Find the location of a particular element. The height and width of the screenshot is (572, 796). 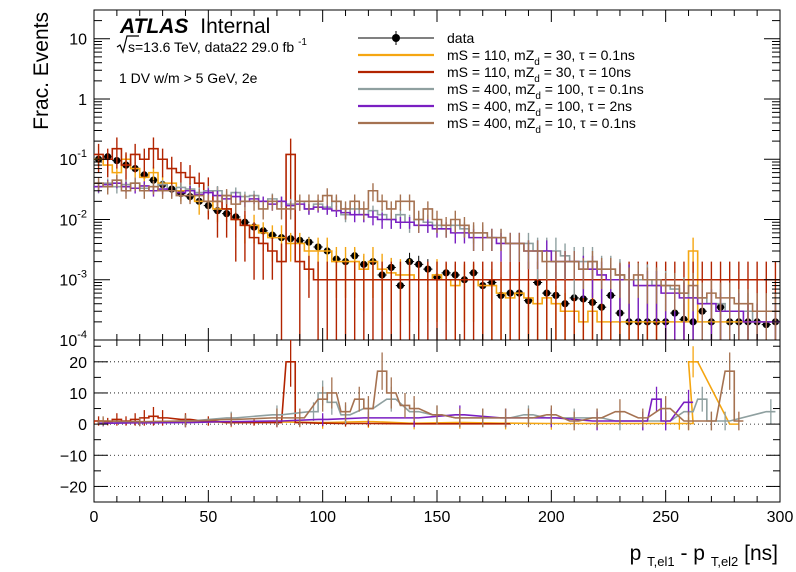

legend-entry-4: mS = 400, mZd = 100, τ = 2ns is located at coordinates (495, 108).